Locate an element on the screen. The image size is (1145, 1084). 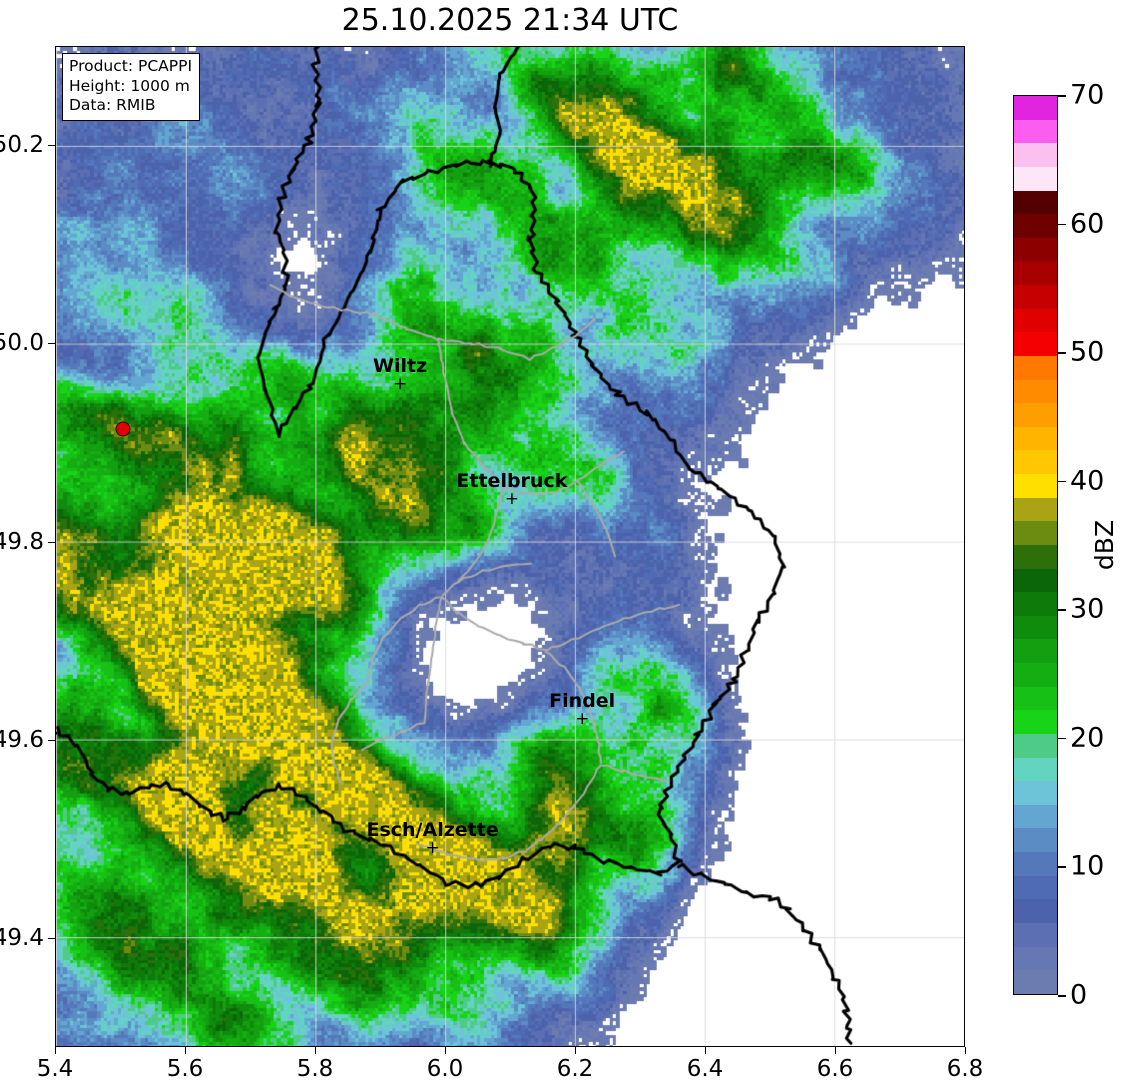
city-label-findel: Findel + is located at coordinates (582, 709).